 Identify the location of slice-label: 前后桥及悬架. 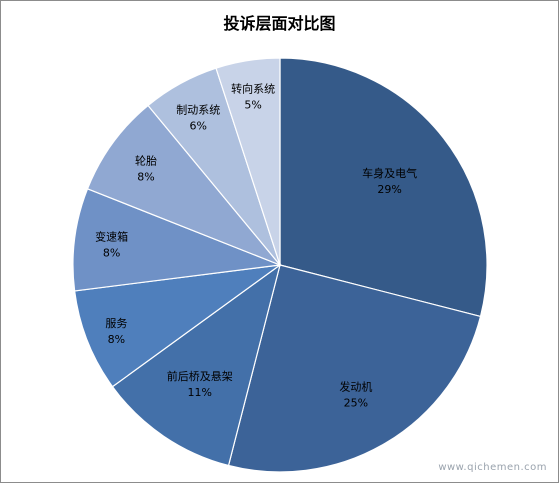
(200, 376).